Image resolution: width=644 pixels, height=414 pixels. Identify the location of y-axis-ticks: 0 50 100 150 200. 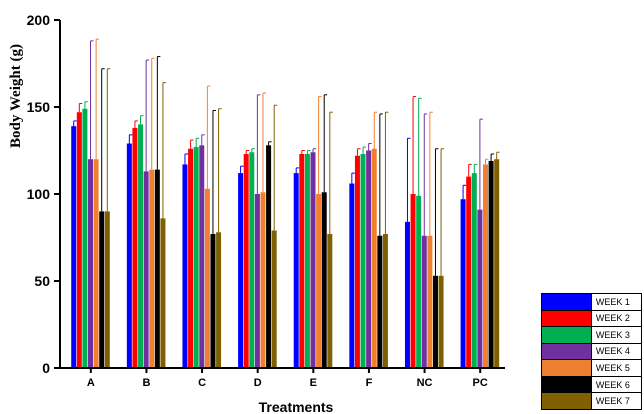
(43, 194).